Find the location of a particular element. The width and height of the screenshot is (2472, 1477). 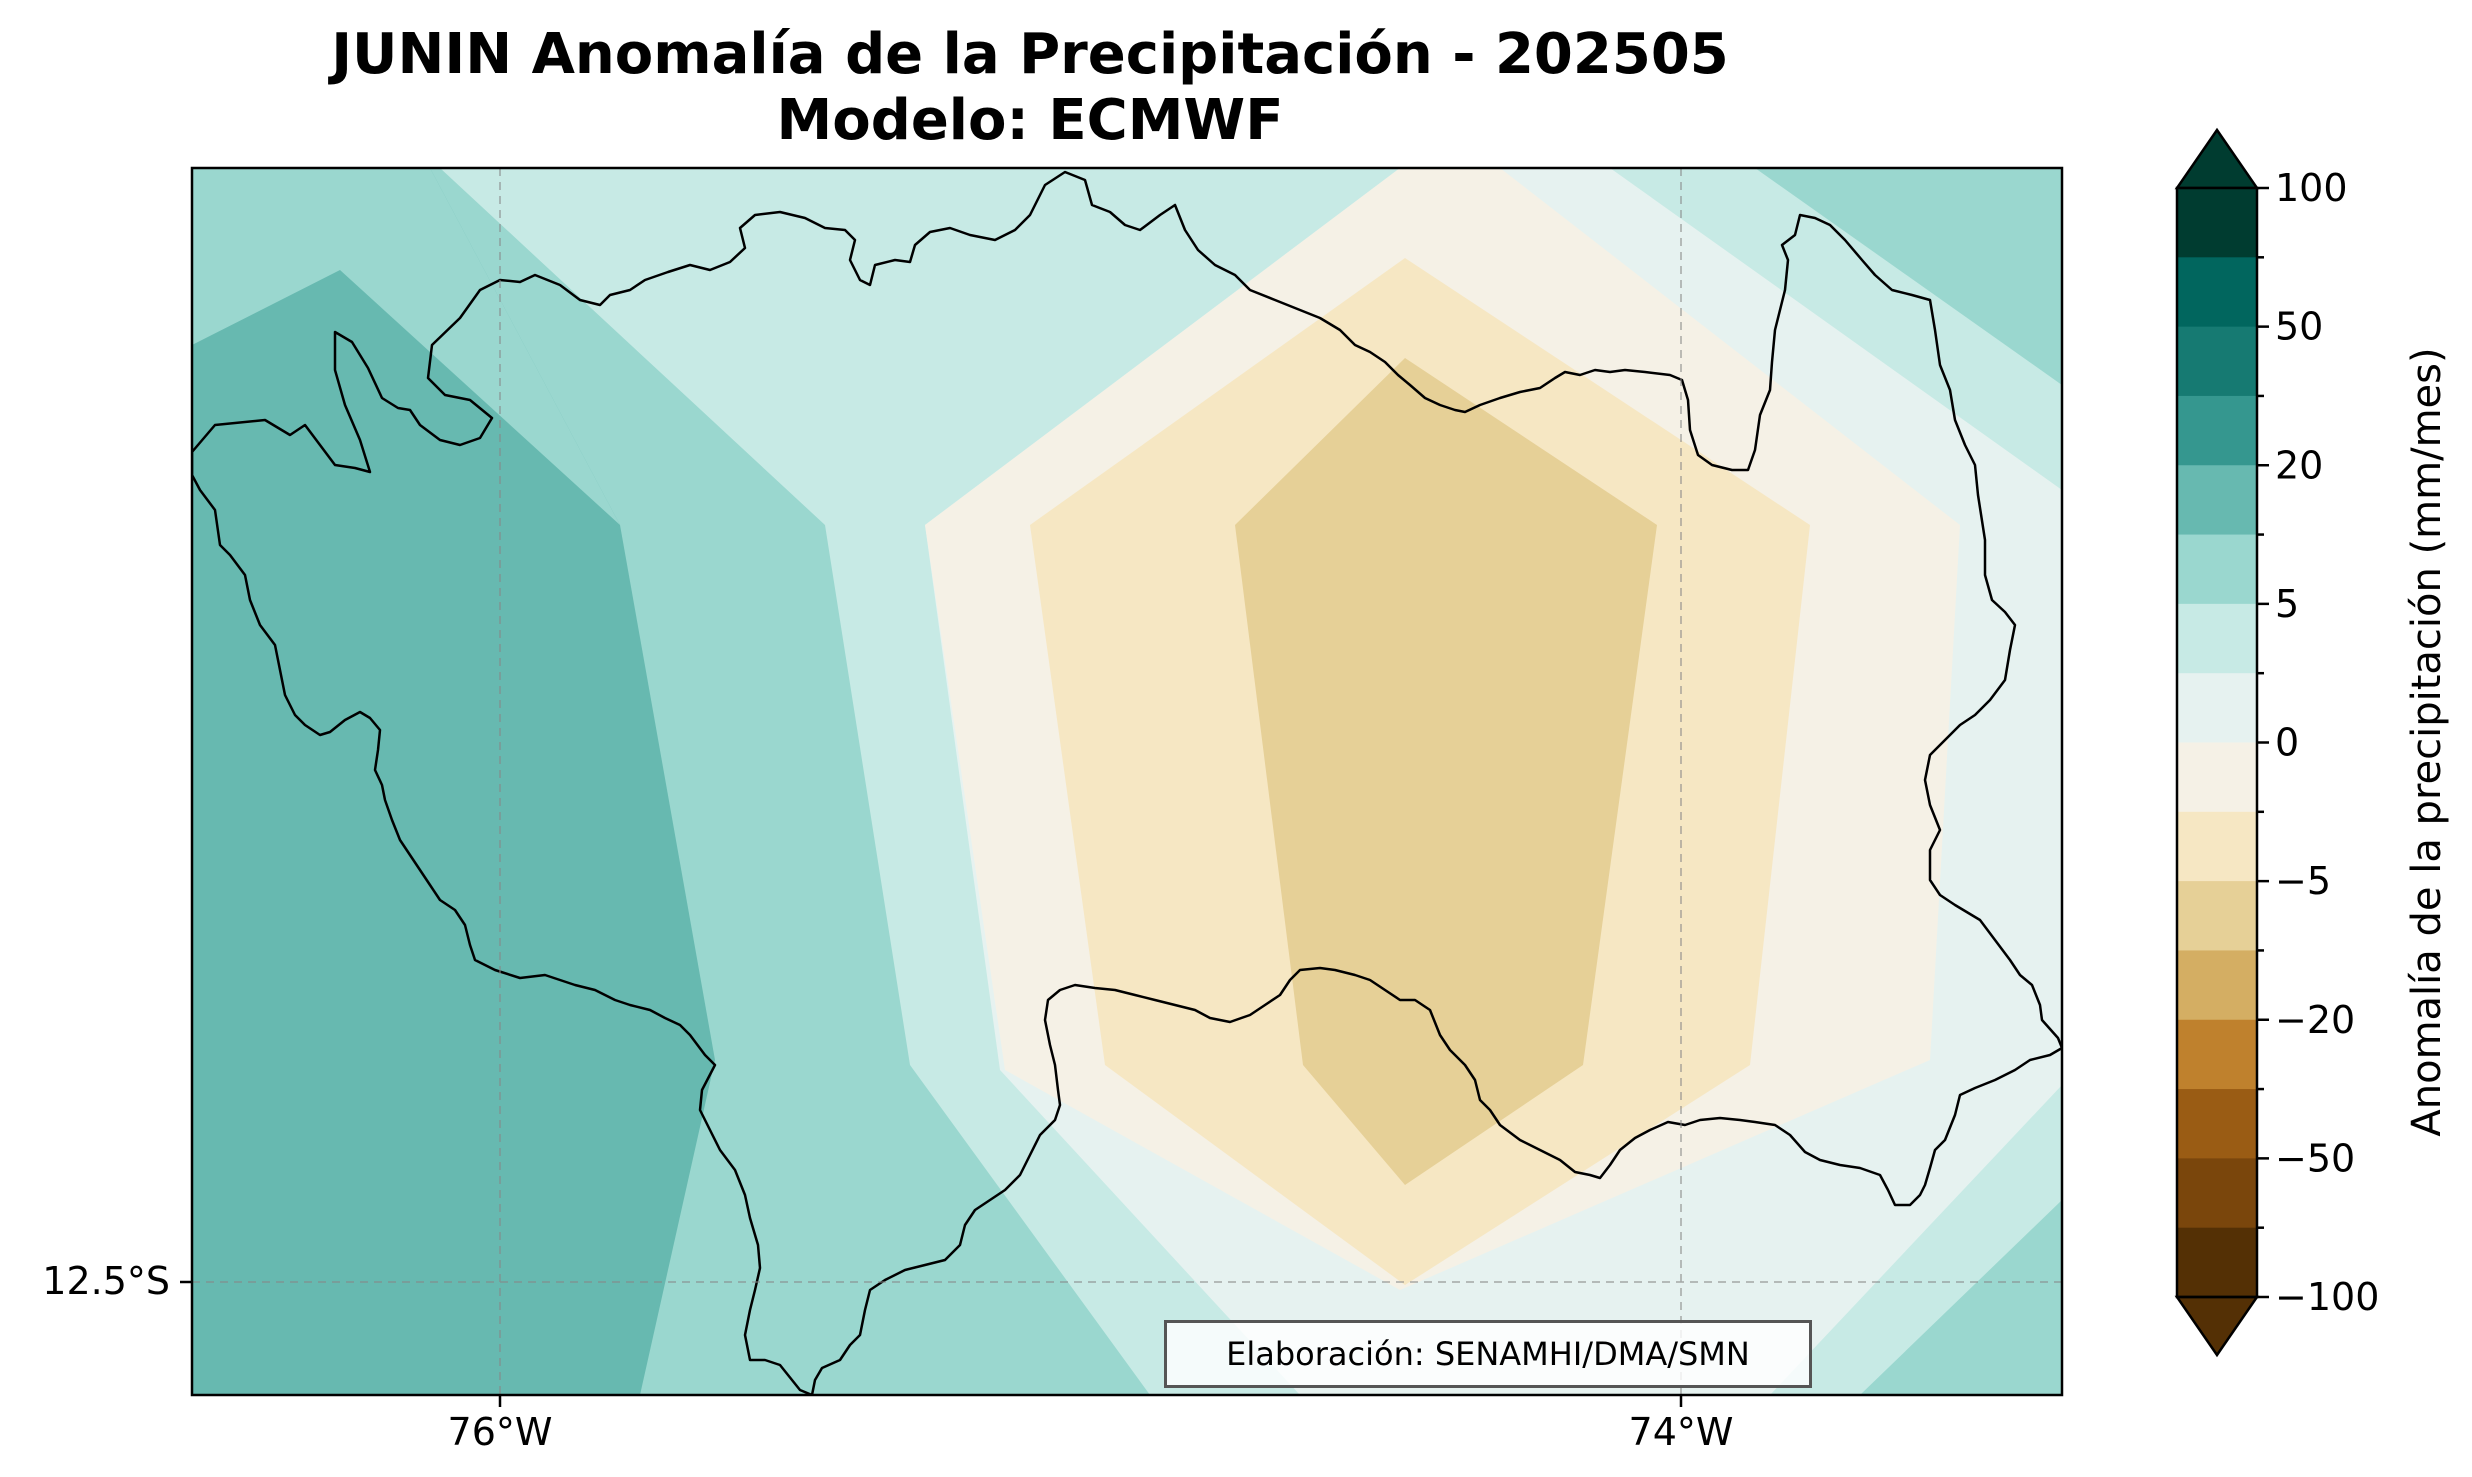

colorbar-tick-label: 20 is located at coordinates (2299, 465).